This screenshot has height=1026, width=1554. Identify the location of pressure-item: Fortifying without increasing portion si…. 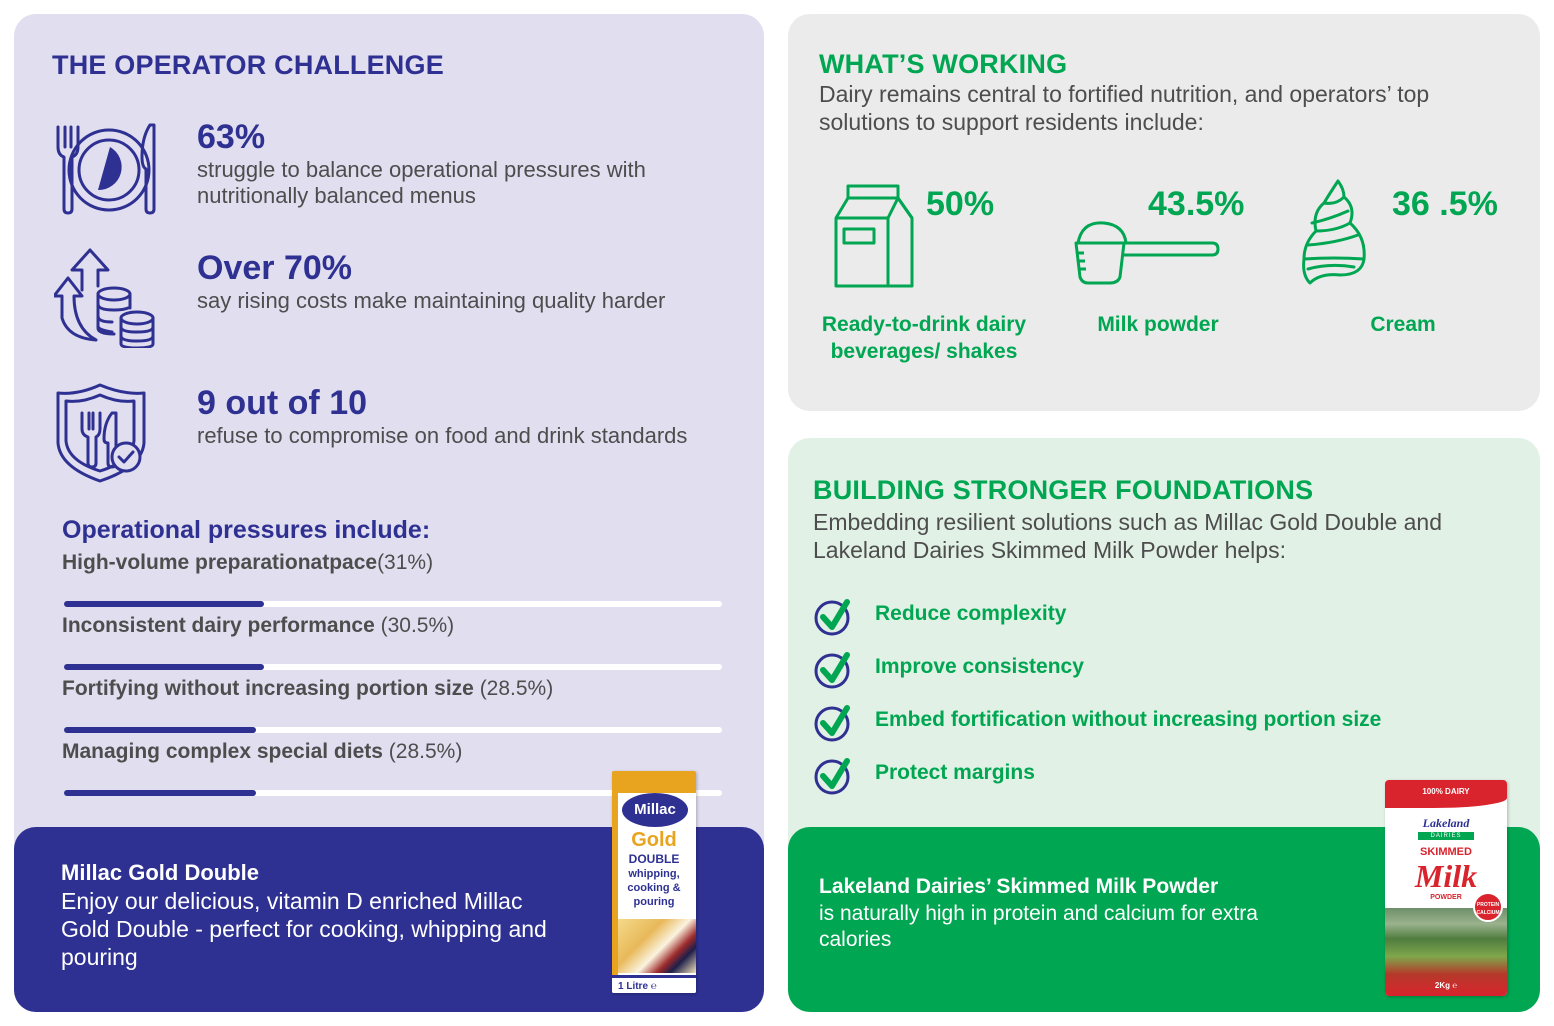
(394, 705).